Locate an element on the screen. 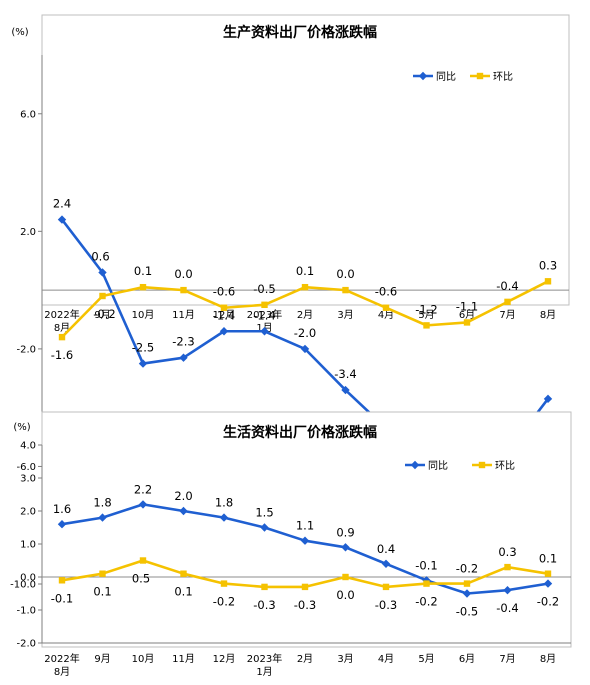  chart-1-legend-2-marker is located at coordinates (480, 76).